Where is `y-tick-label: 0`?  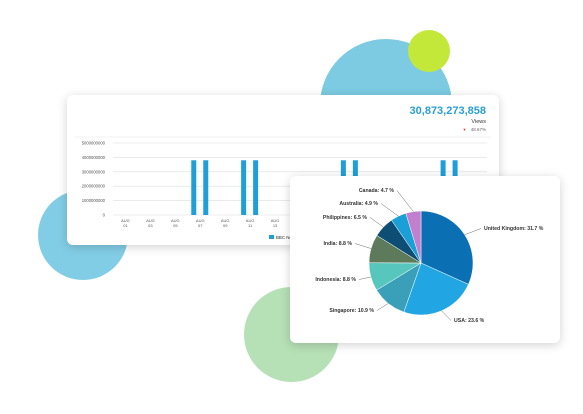 y-tick-label: 0 is located at coordinates (104, 215).